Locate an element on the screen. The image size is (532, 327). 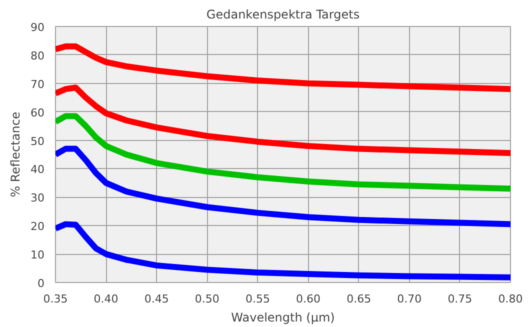
y-tick-label: 20 is located at coordinates (37, 227).